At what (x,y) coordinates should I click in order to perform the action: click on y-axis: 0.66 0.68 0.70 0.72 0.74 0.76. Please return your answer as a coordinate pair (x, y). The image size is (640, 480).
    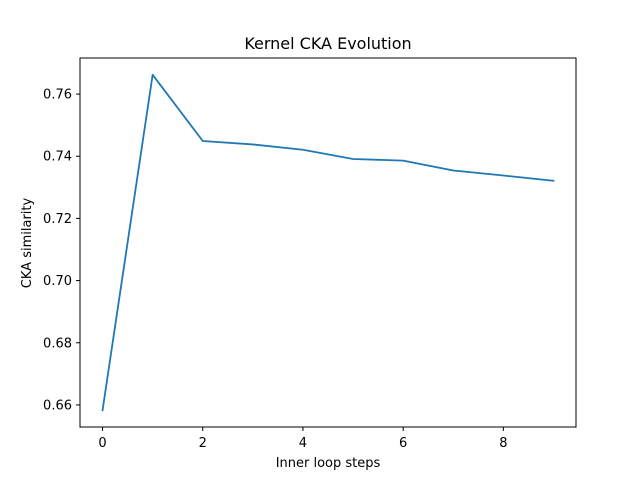
    Looking at the image, I should click on (61, 250).